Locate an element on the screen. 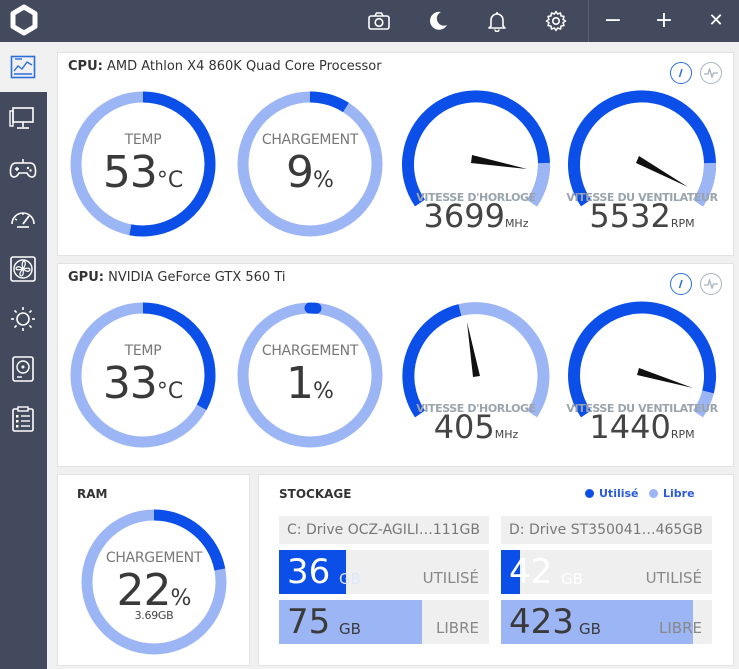 This screenshot has width=739, height=669. gpu-clock-dial is located at coordinates (476, 360).